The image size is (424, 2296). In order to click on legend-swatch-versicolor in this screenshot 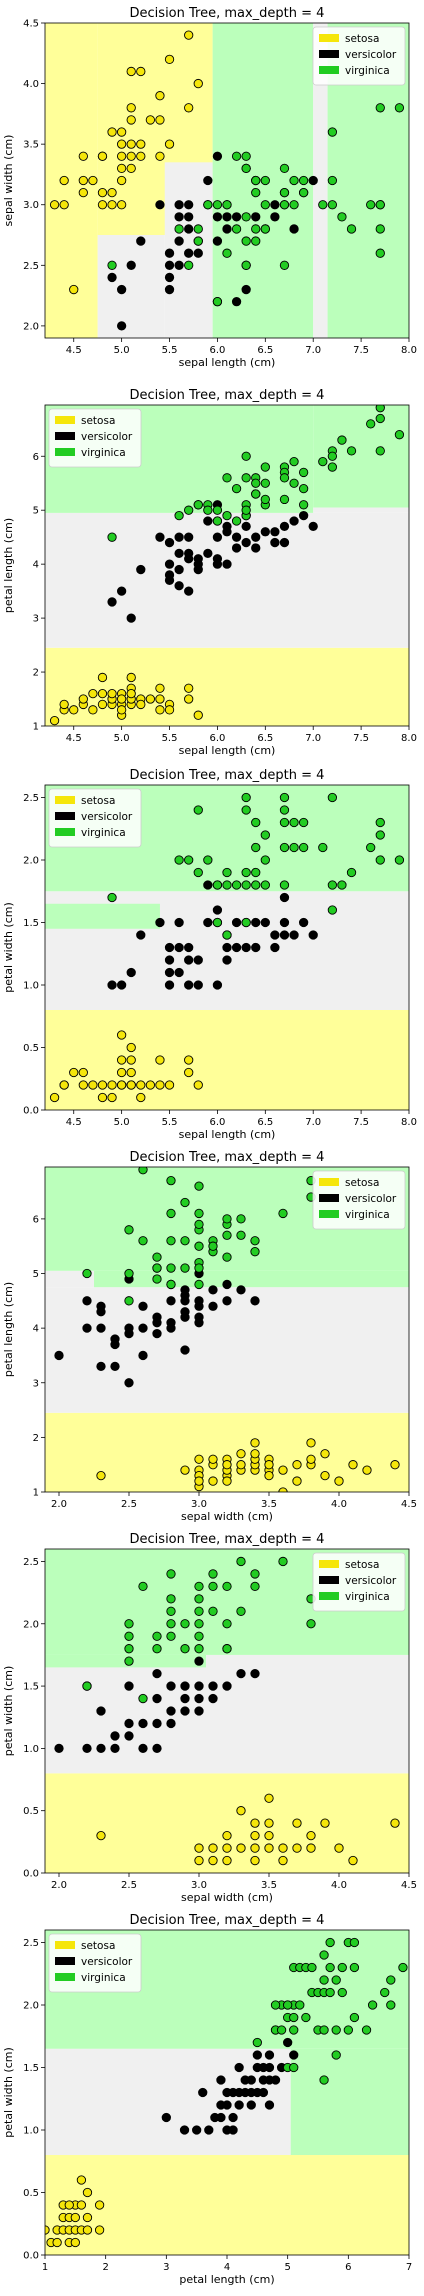, I will do `click(329, 1198)`.